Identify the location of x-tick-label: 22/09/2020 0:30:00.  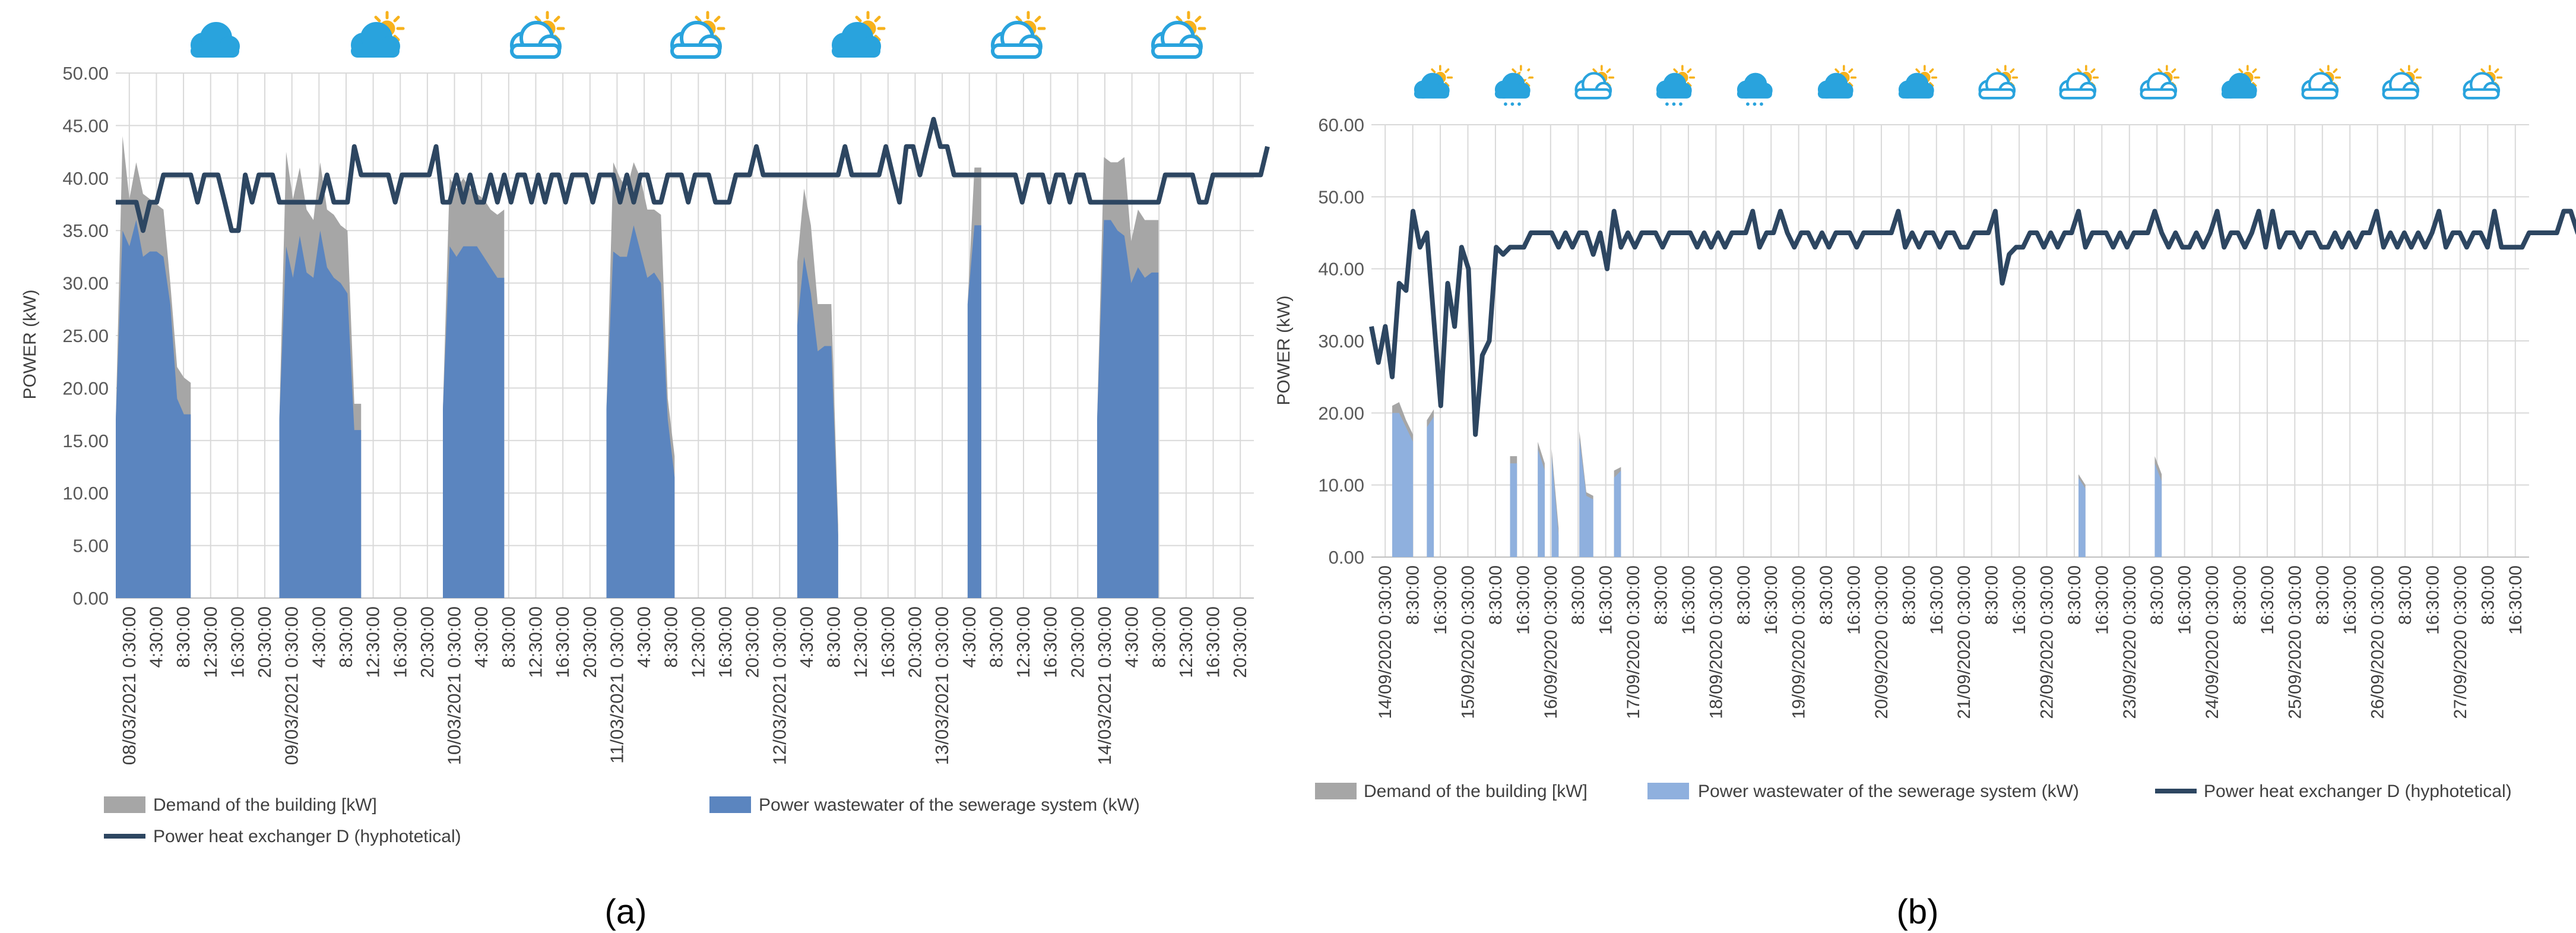
(2047, 642).